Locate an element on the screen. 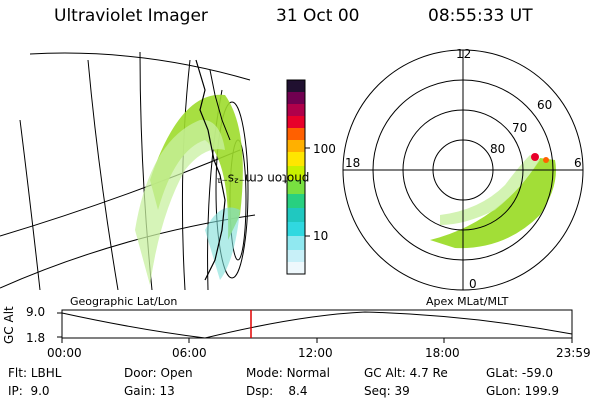 This screenshot has height=400, width=600. timeline-xtick-1800: 18:00 is located at coordinates (442, 353).